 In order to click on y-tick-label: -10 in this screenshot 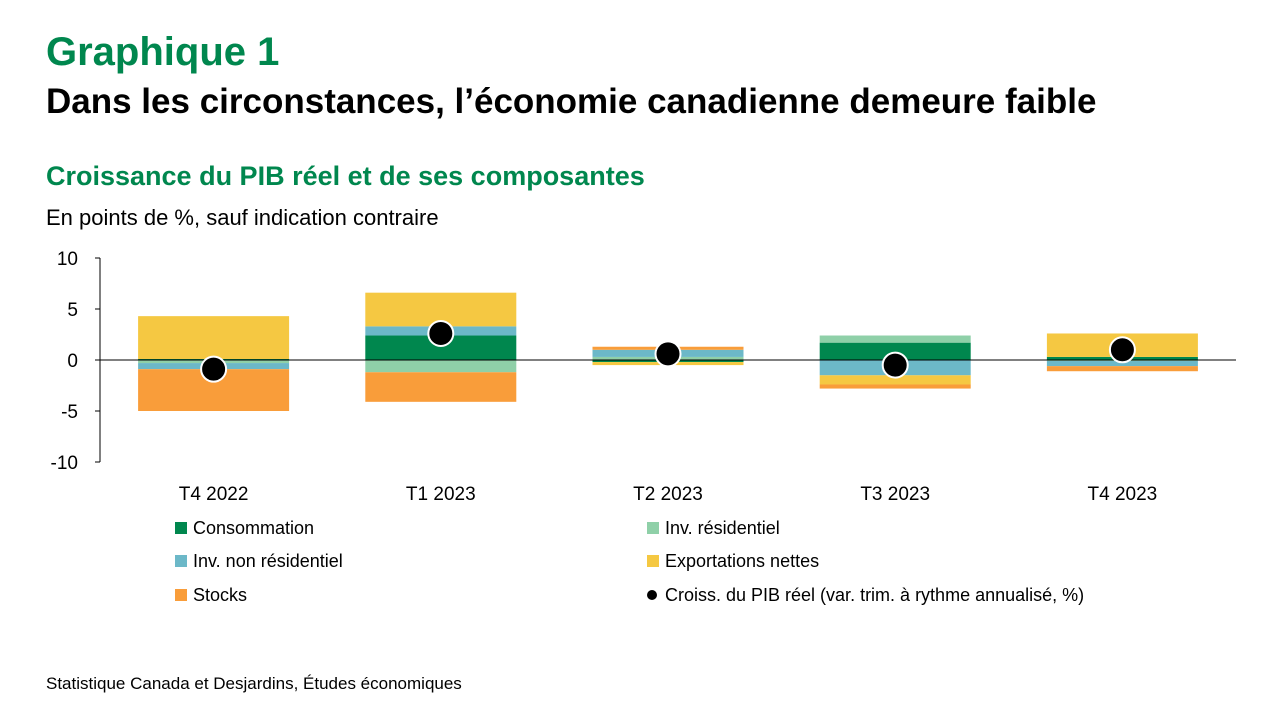, I will do `click(64, 463)`.